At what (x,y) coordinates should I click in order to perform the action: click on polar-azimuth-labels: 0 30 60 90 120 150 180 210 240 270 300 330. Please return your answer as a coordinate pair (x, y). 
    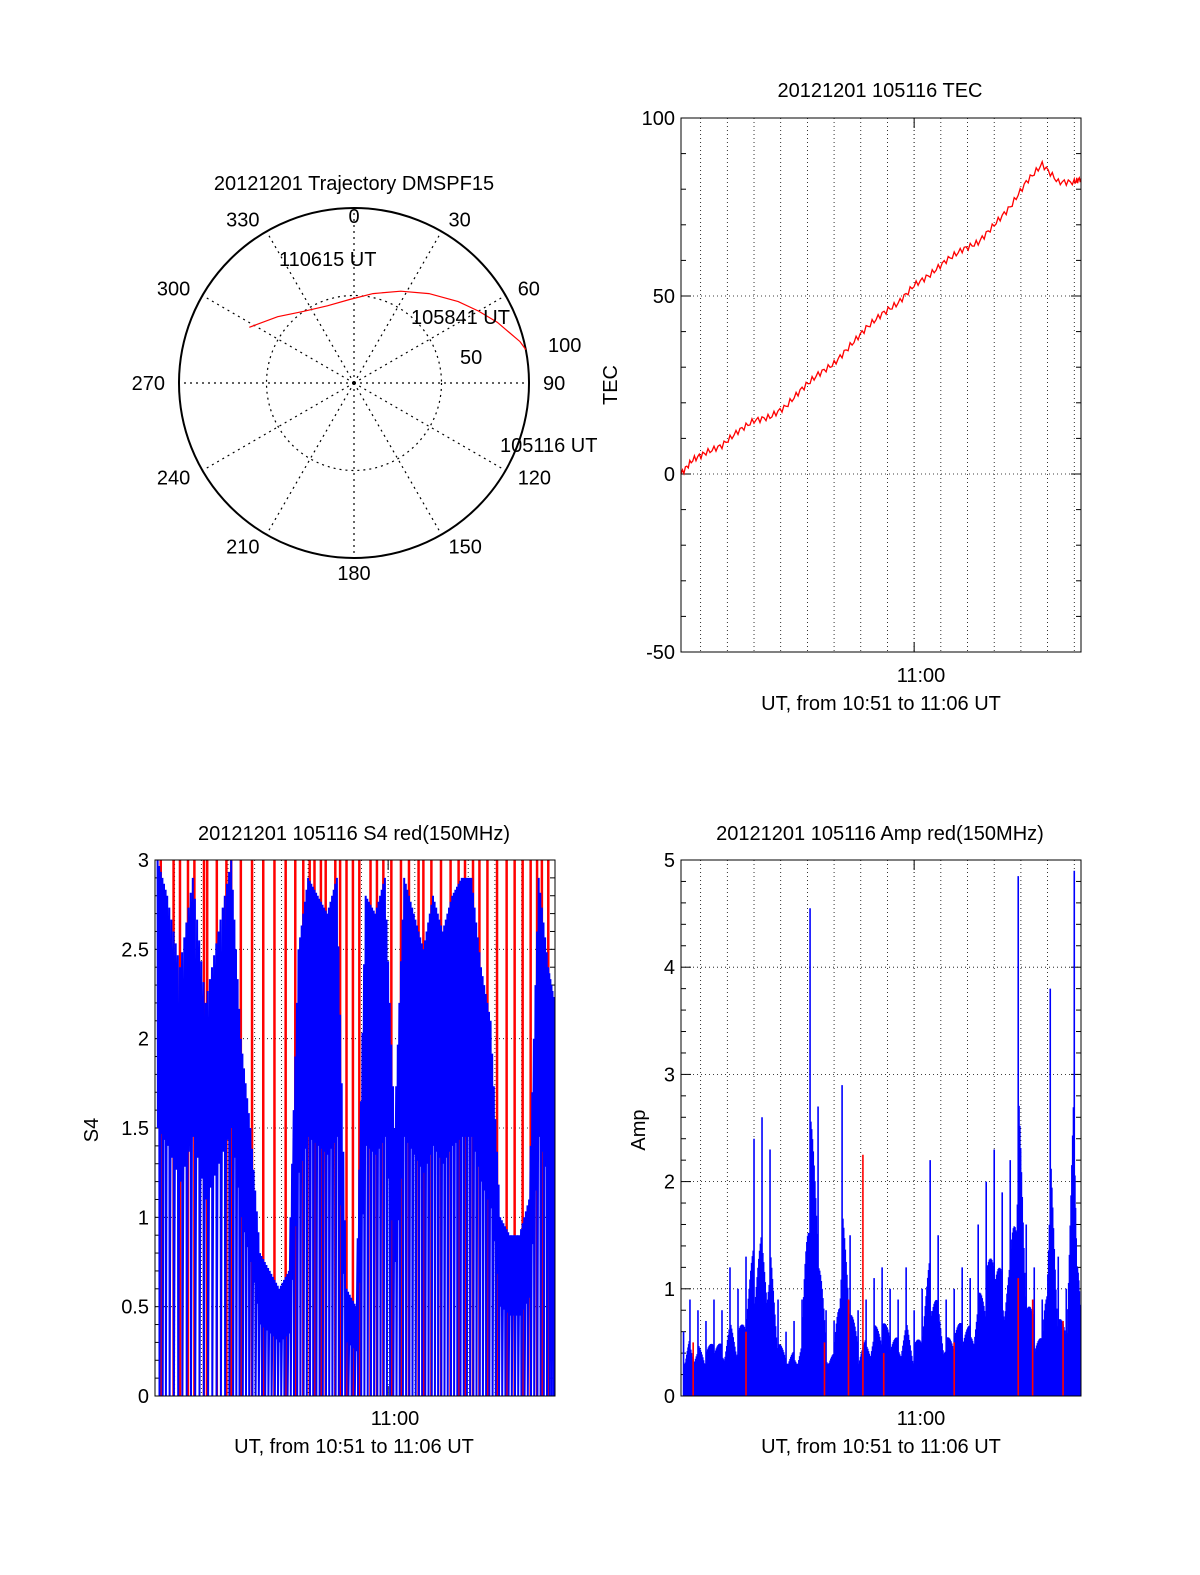
    Looking at the image, I should click on (349, 395).